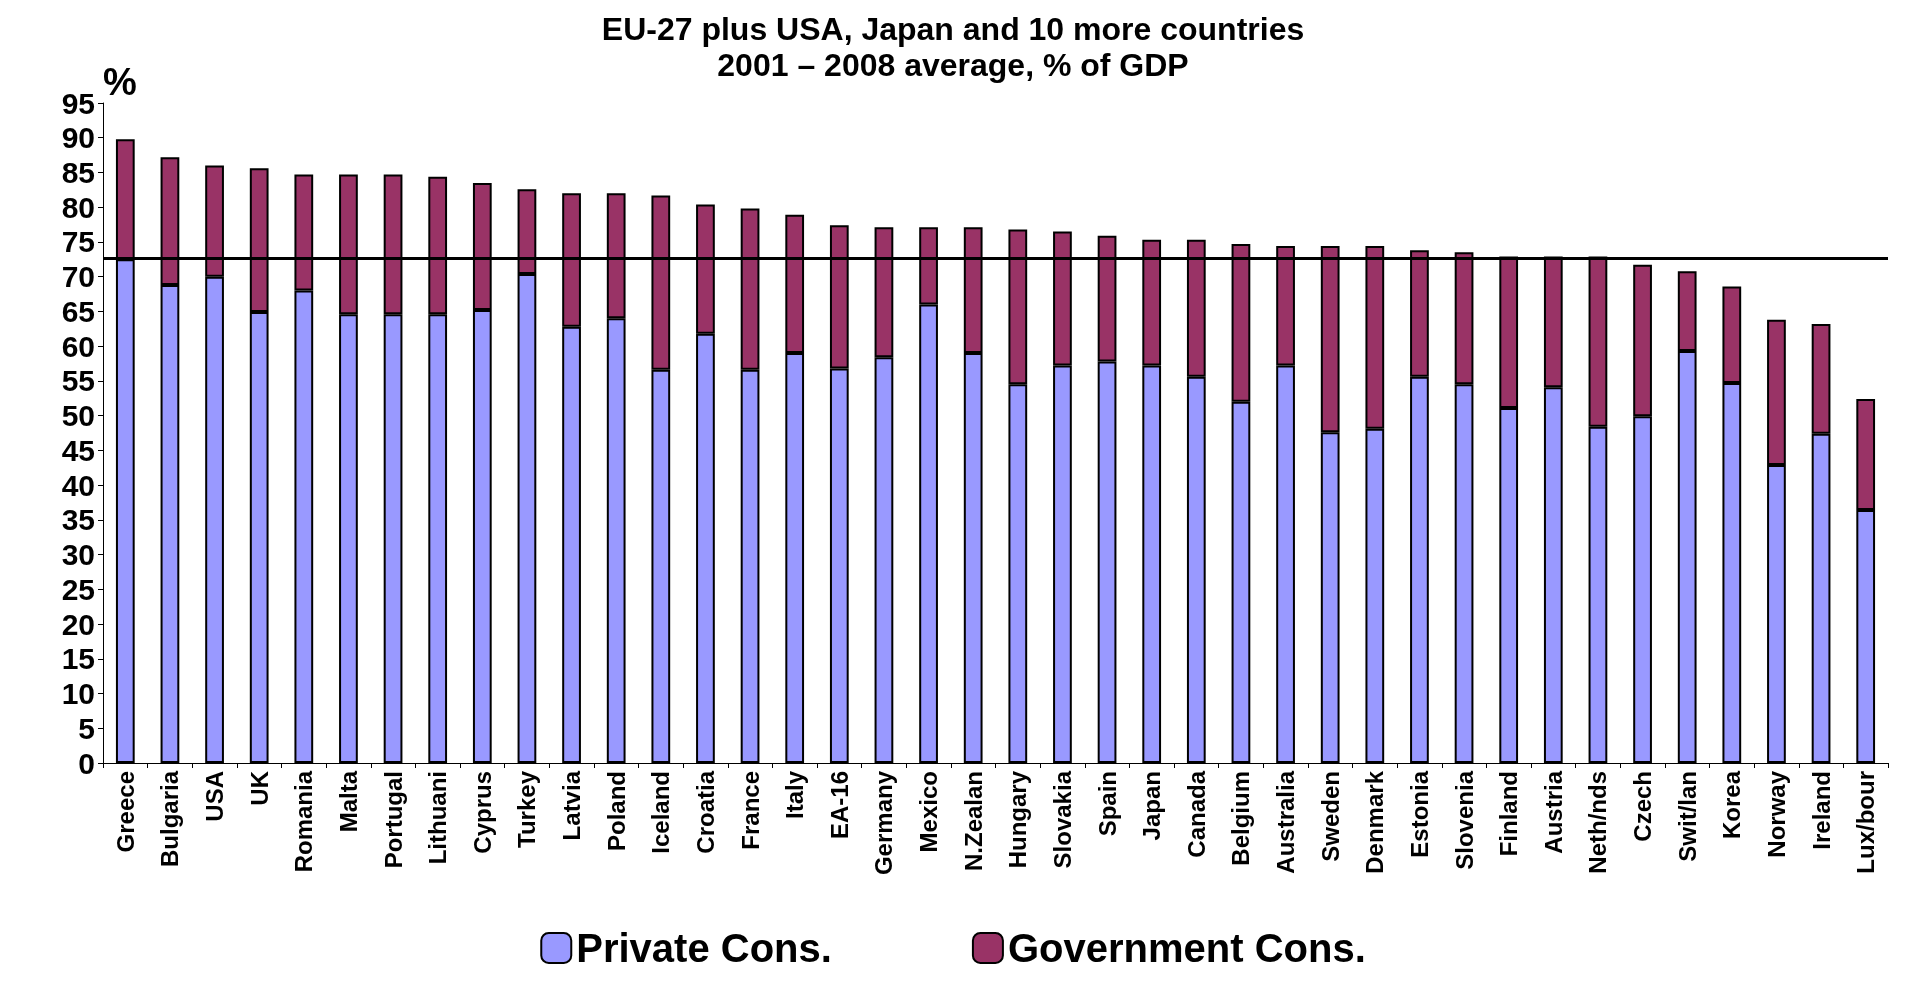  I want to click on x-tick-label: Germany, so click(884, 823).